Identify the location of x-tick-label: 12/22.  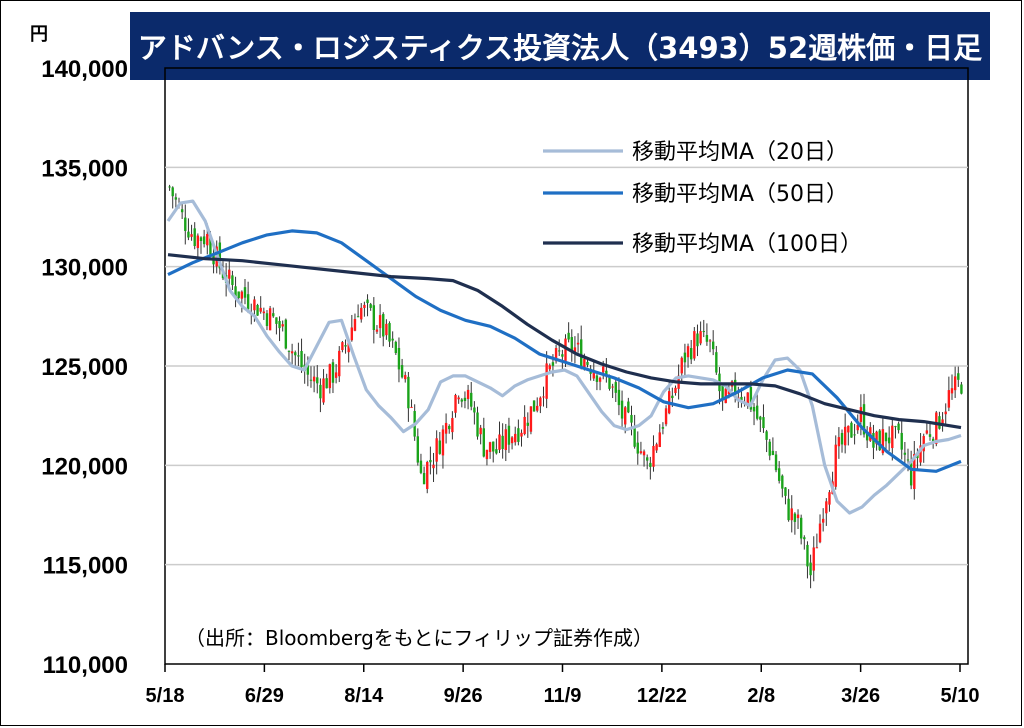
(662, 696).